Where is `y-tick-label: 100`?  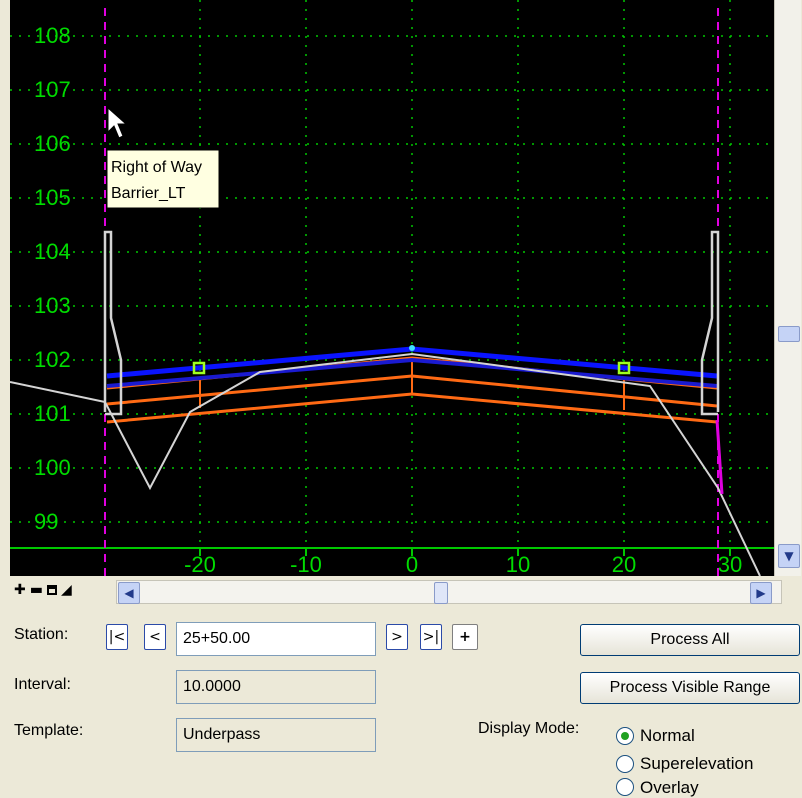 y-tick-label: 100 is located at coordinates (52, 467).